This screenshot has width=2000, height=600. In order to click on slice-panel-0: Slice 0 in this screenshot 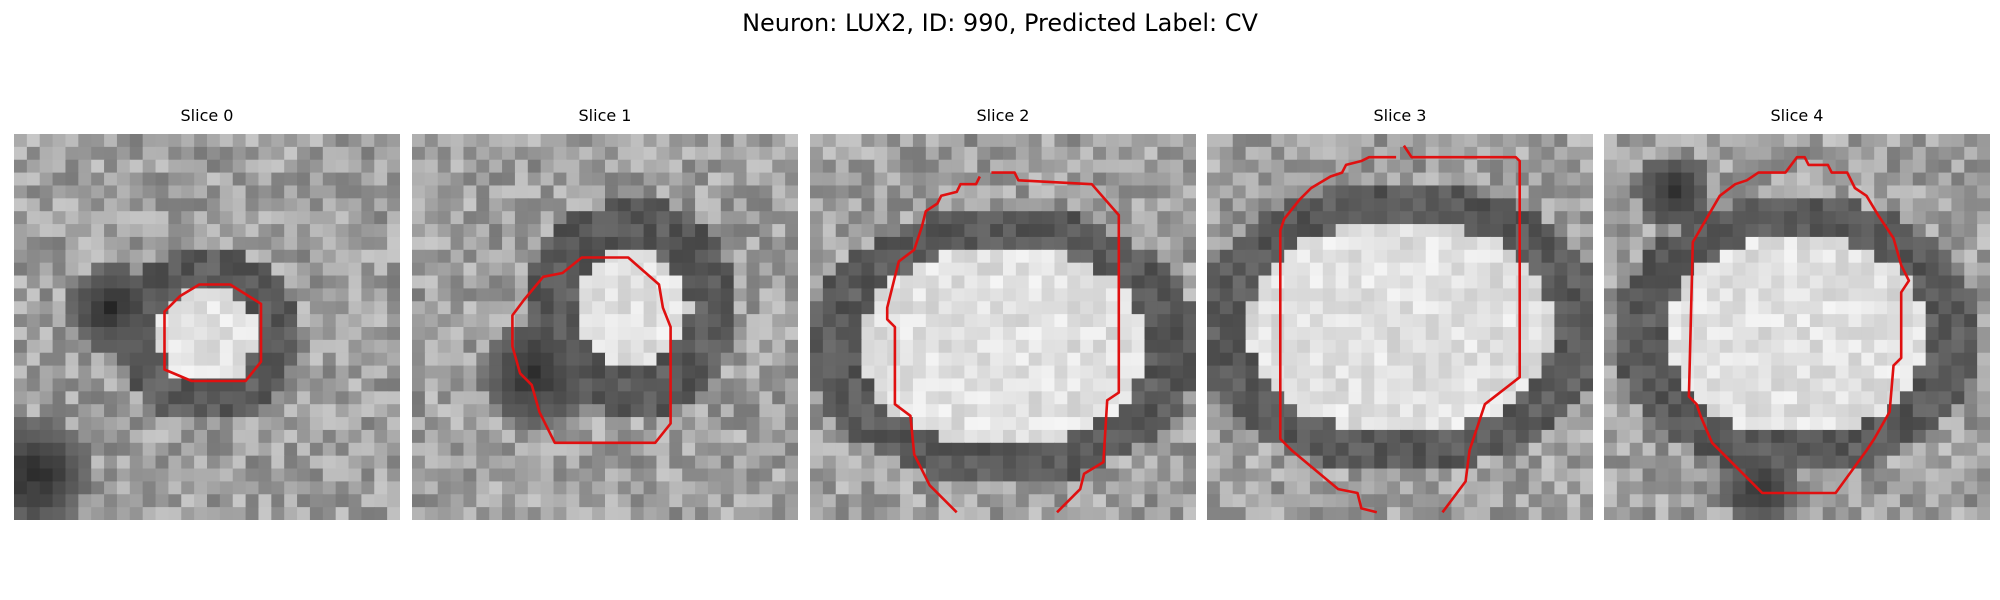, I will do `click(207, 313)`.